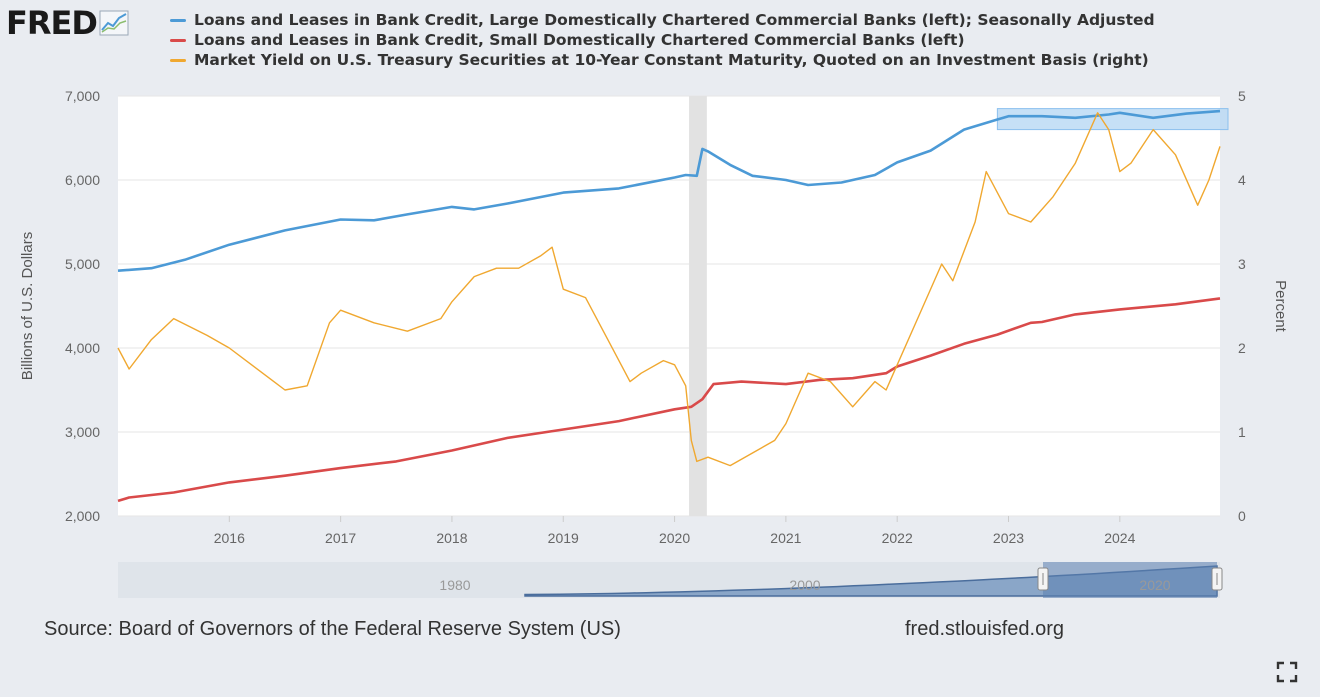 This screenshot has width=1320, height=697. I want to click on left-tick-label: 2,000, so click(82, 516).